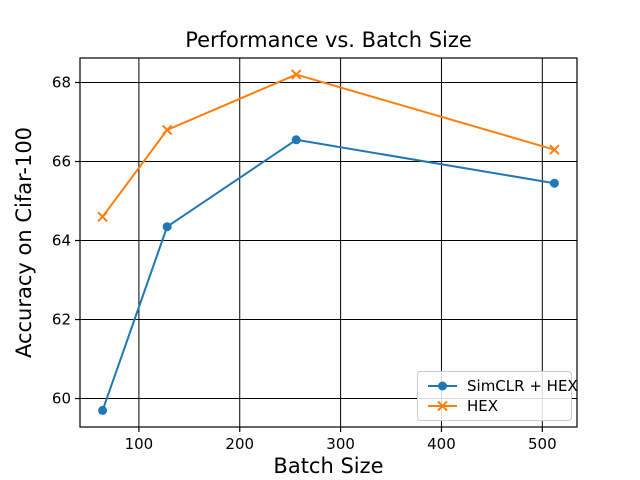 The height and width of the screenshot is (480, 640). I want to click on x-tick-label: 200, so click(239, 444).